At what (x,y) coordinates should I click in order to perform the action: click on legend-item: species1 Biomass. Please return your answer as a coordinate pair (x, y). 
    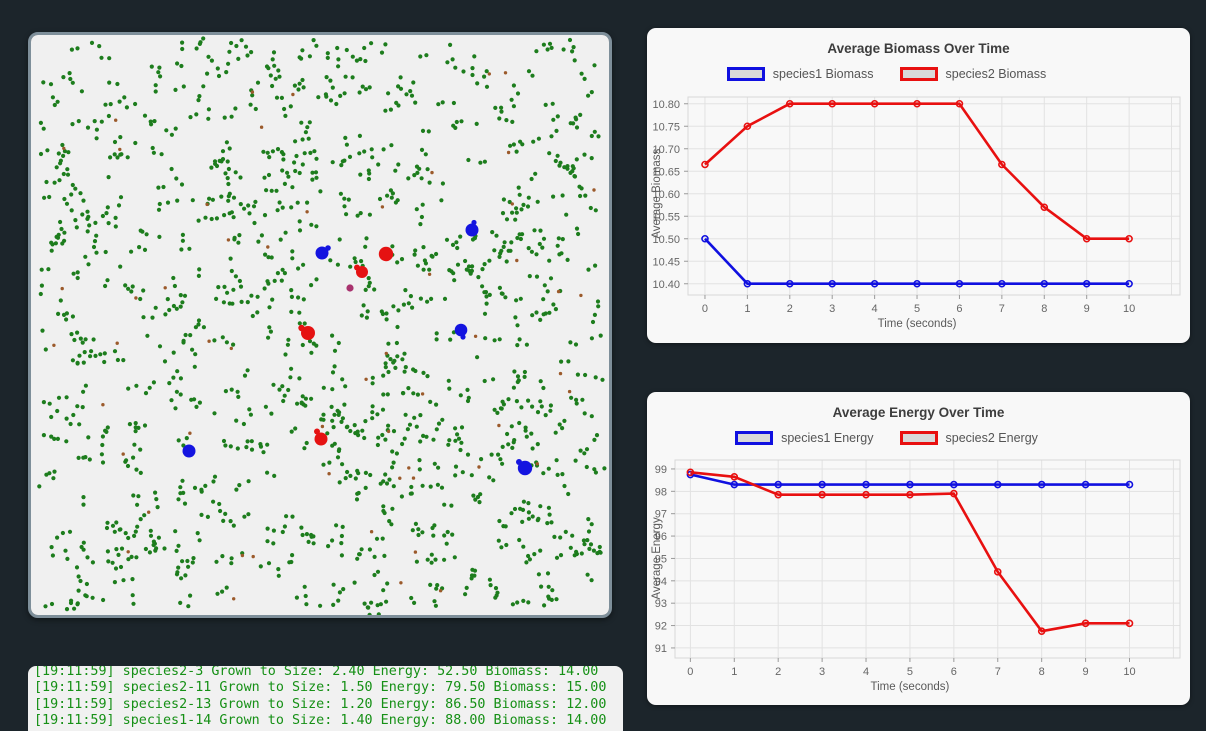
    Looking at the image, I should click on (800, 74).